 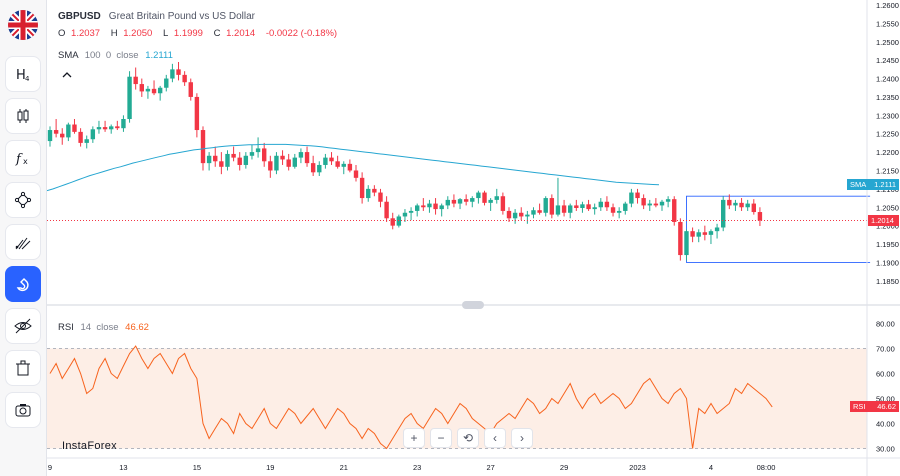 I want to click on symbol-legend: GBPUSD Great Britain Pound vs US Dollar, so click(x=156, y=16).